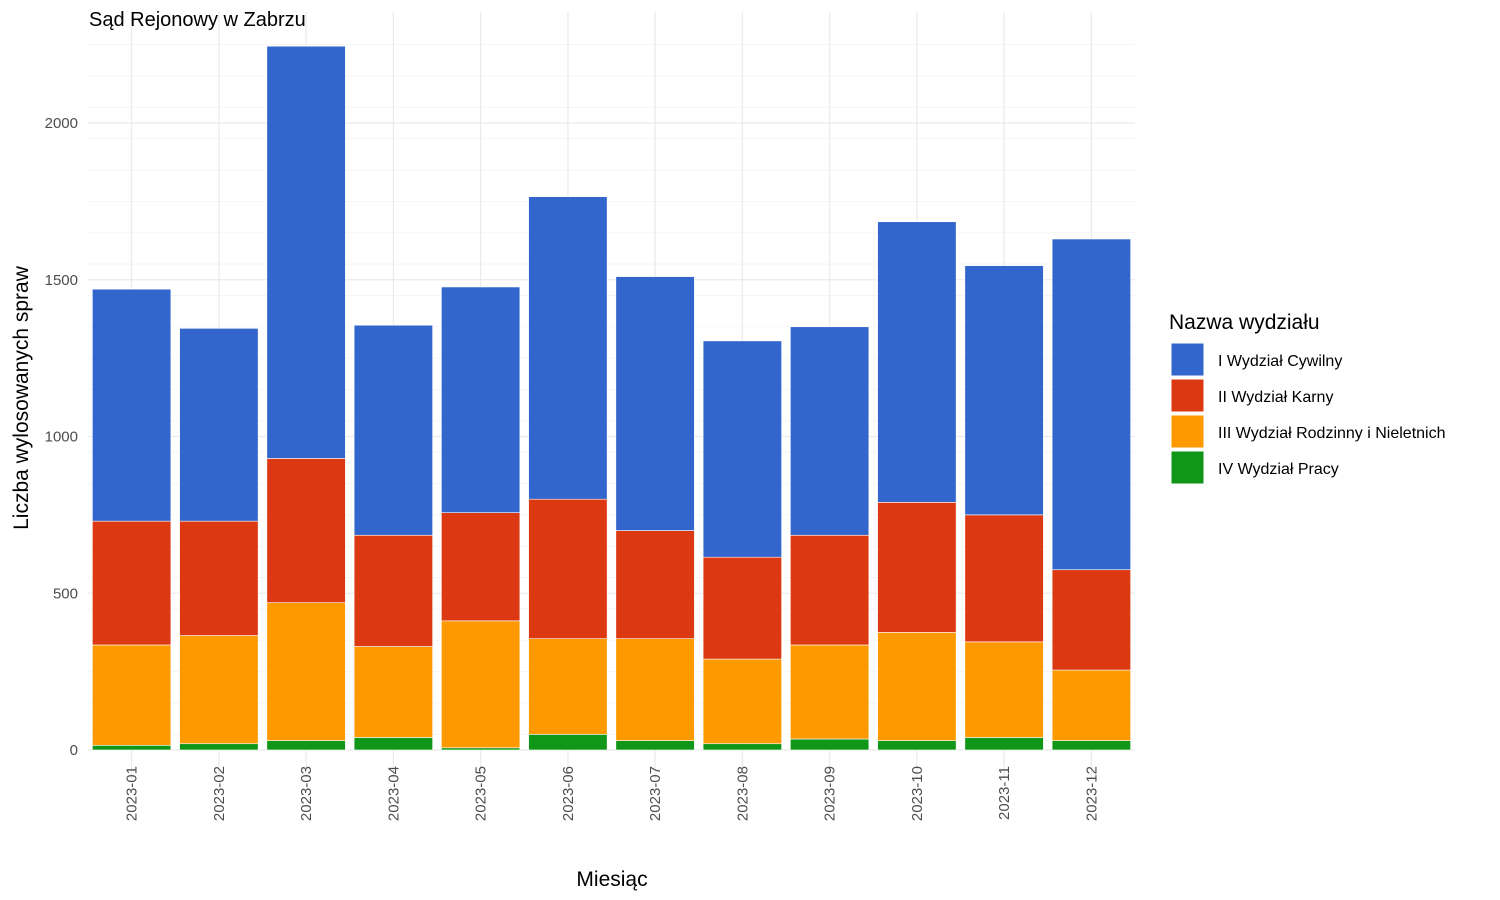 The width and height of the screenshot is (1500, 900). I want to click on x-tick-label: 2023-03, so click(306, 793).